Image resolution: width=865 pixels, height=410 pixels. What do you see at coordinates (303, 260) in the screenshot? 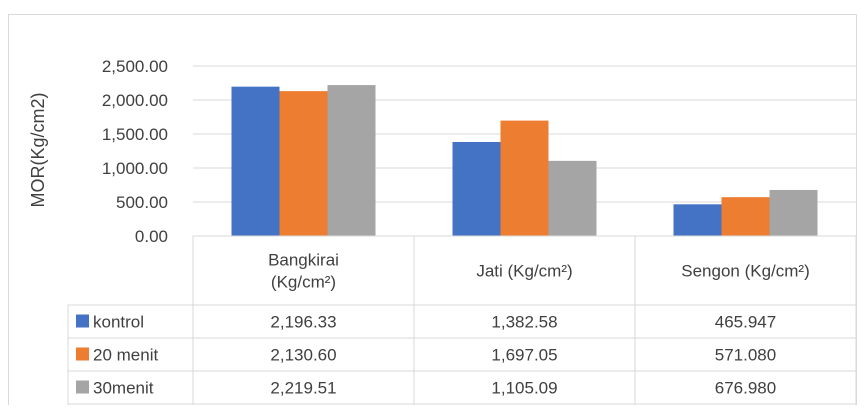
I see `category-label: Bangkirai` at bounding box center [303, 260].